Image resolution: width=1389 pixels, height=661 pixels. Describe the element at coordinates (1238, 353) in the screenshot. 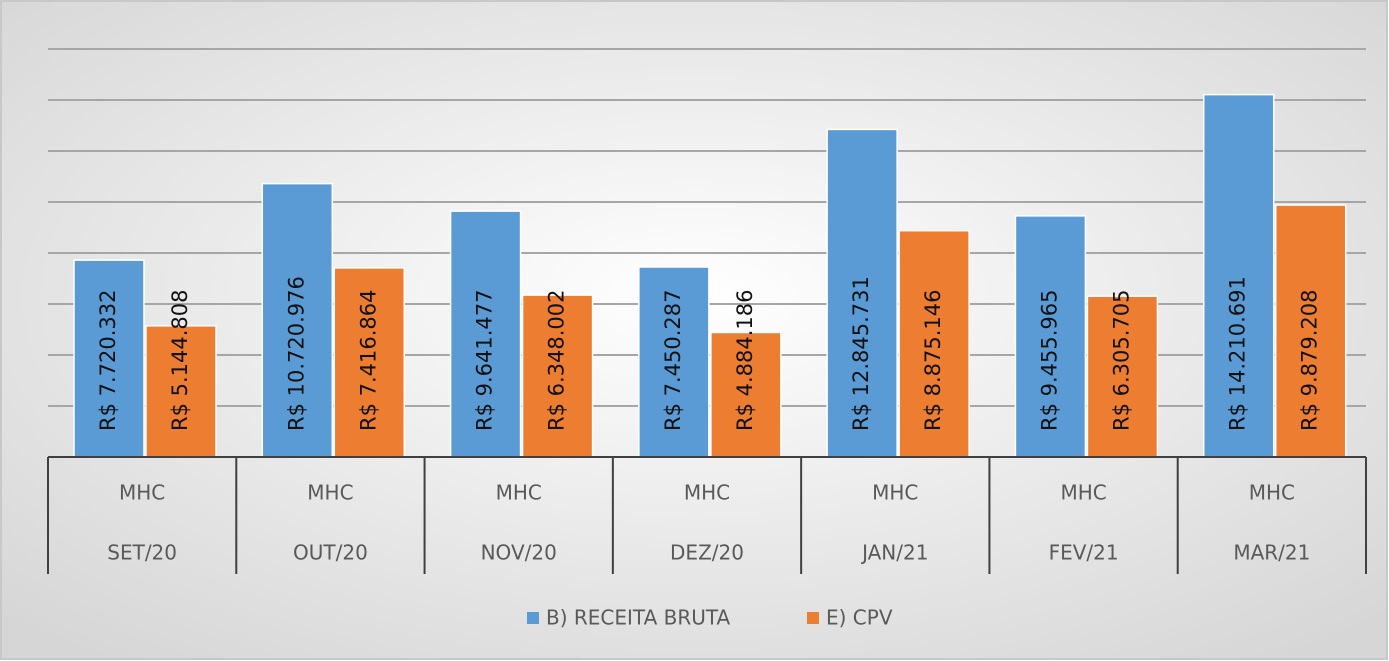

I see `data-label: R$ 14.210.691` at that location.